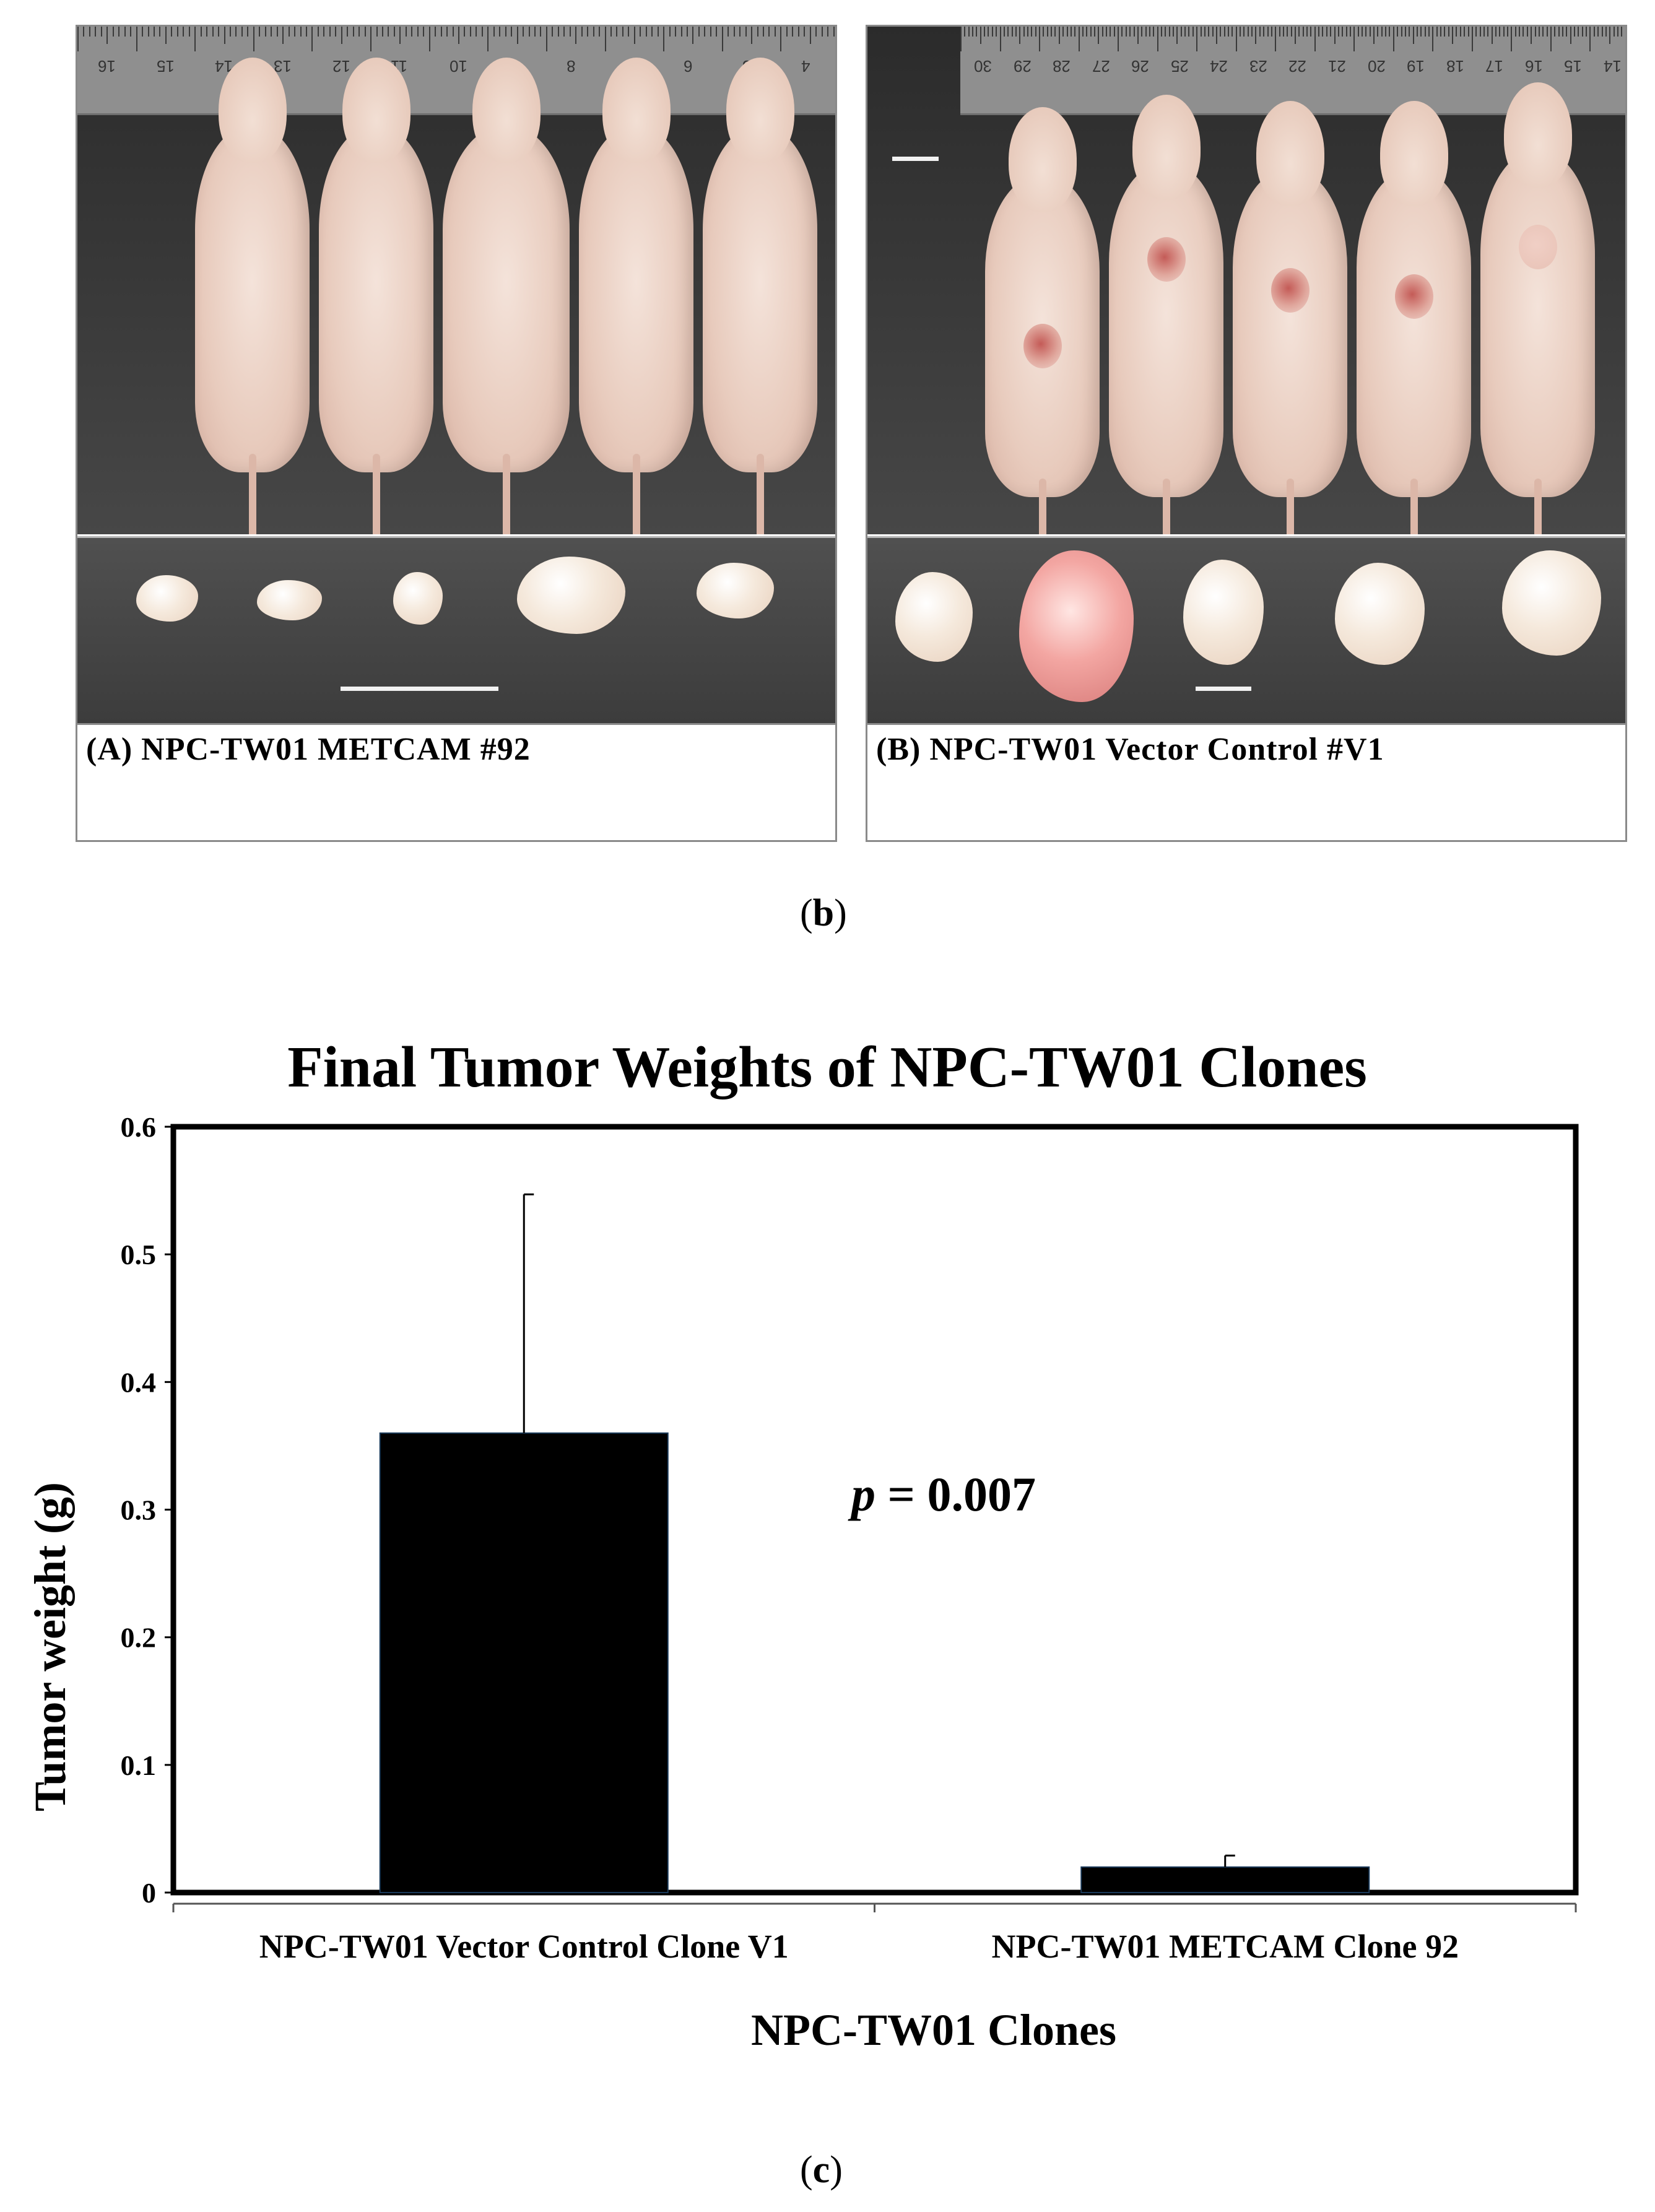 This screenshot has width=1655, height=2212. Describe the element at coordinates (1246, 630) in the screenshot. I see `excised-tumors-vector-control` at that location.